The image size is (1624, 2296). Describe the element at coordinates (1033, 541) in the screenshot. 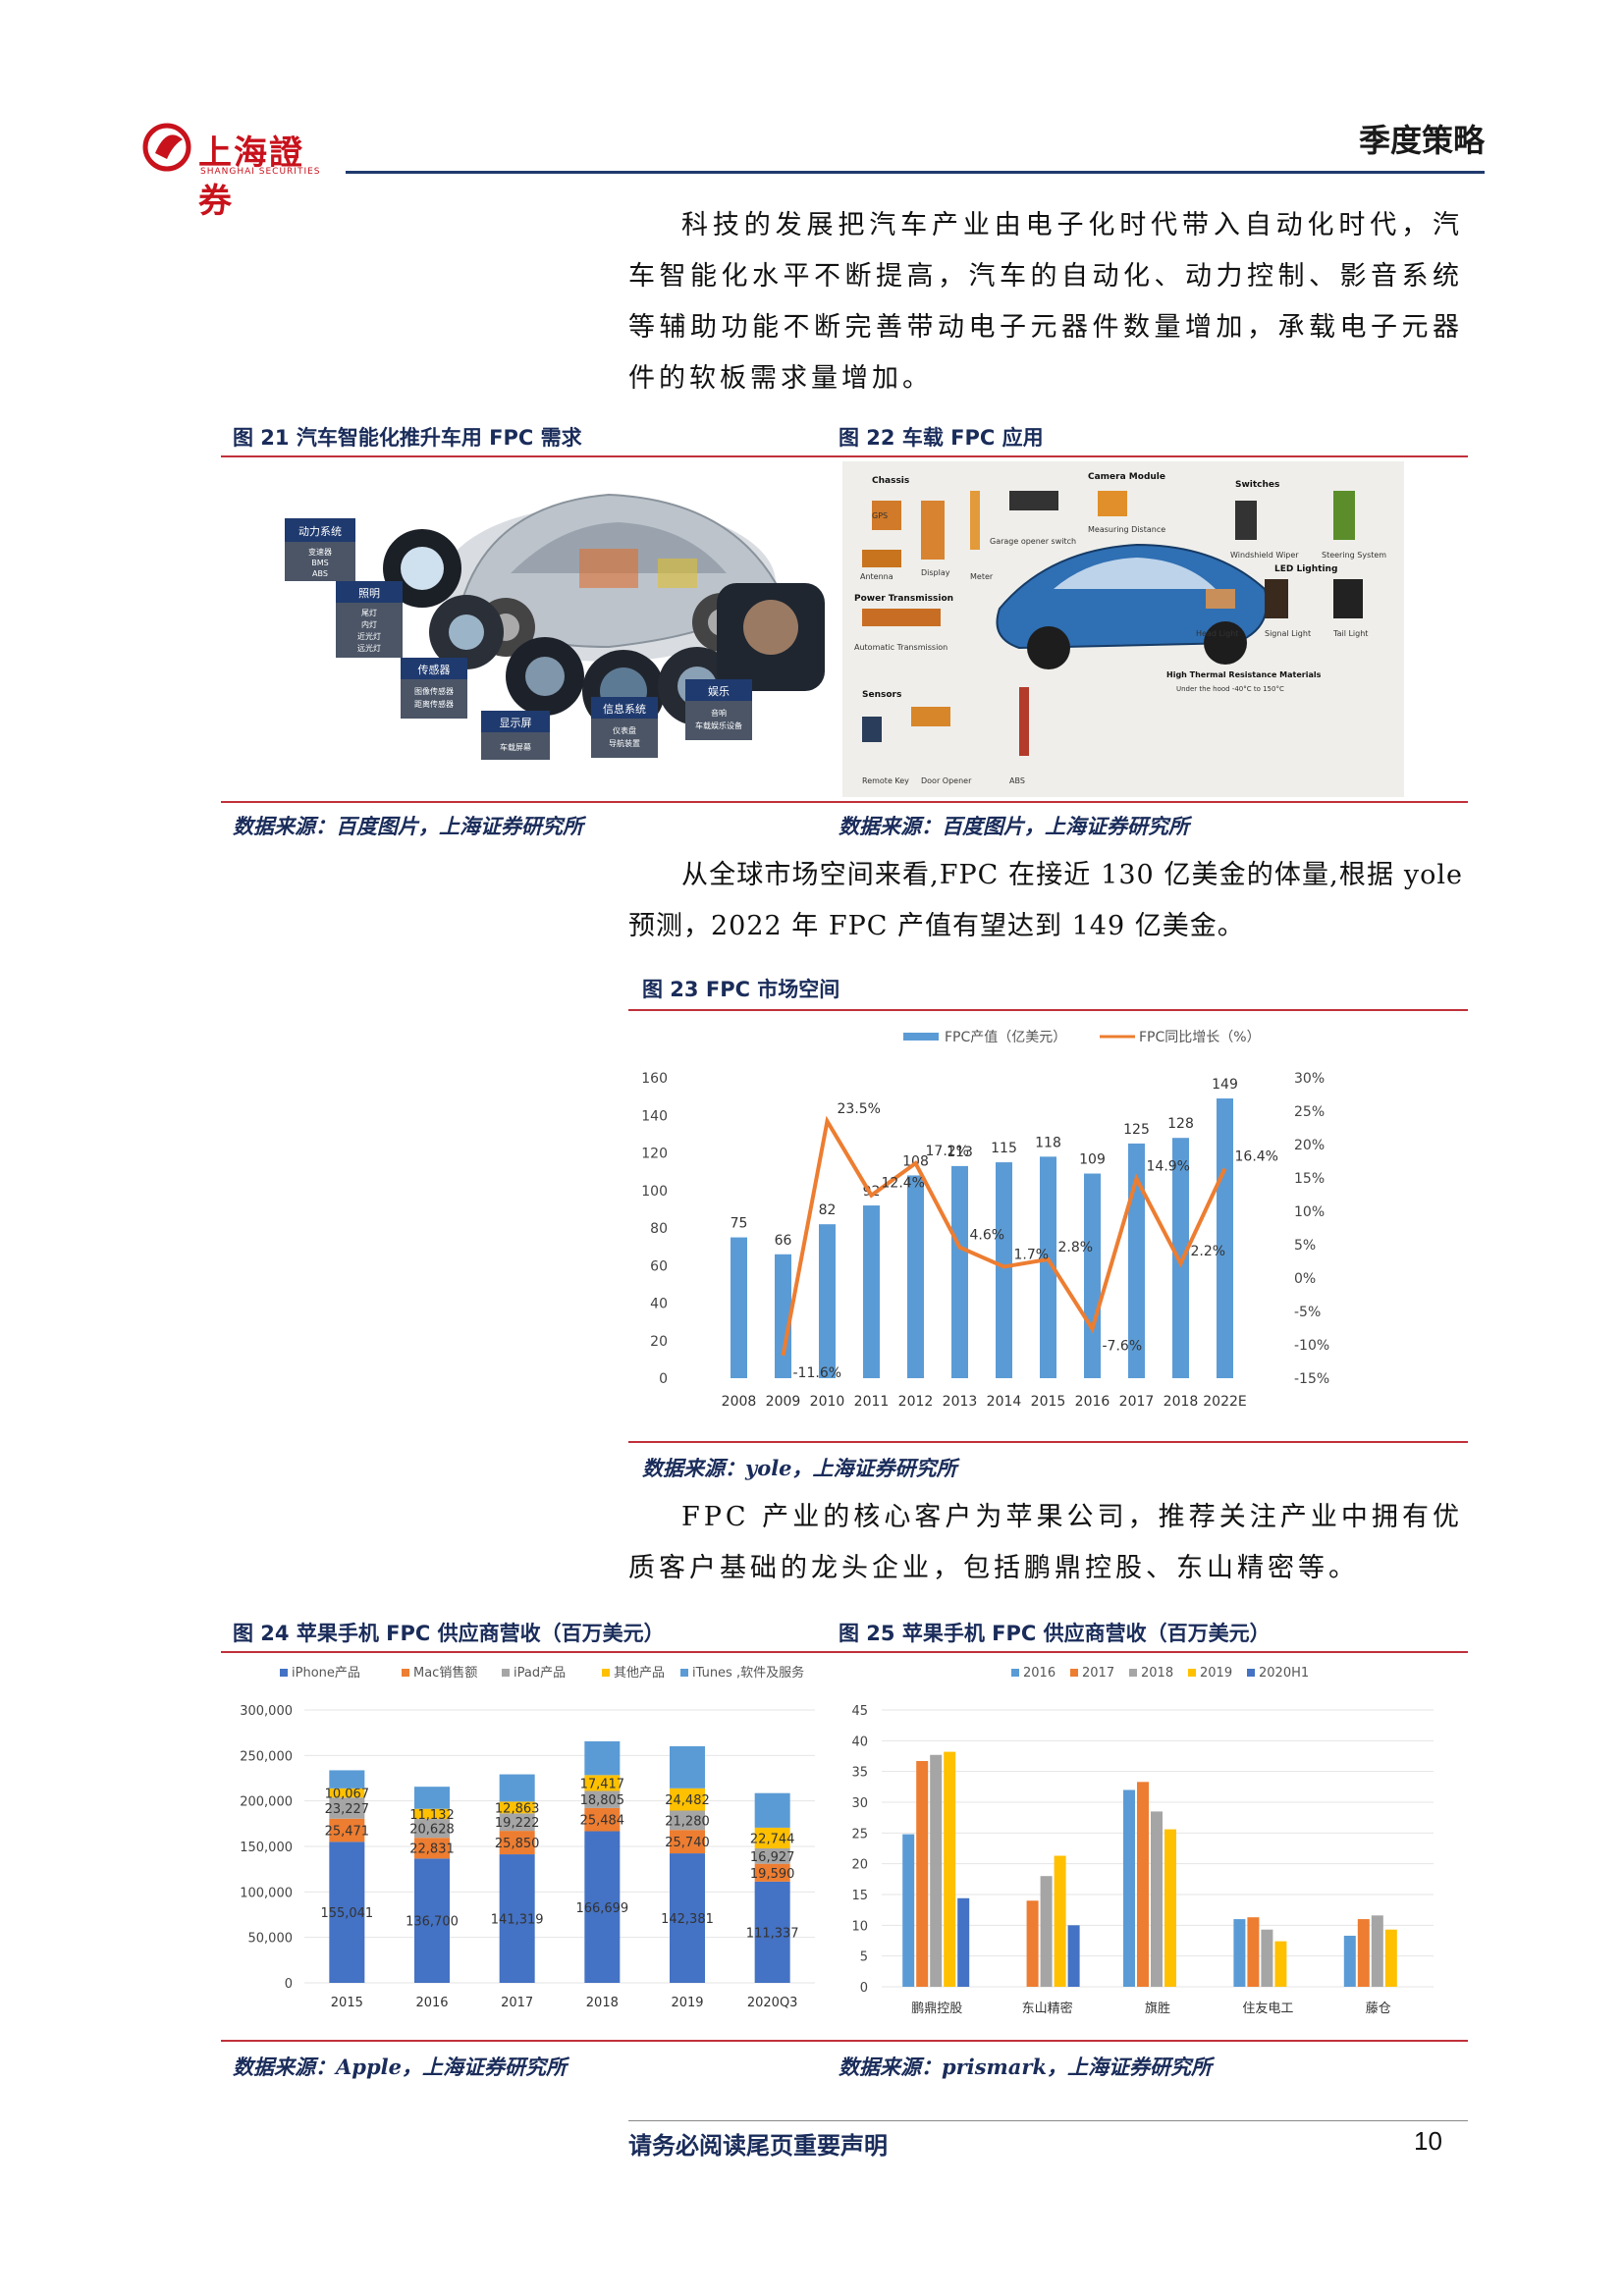

I see `fig22-garage-label: Garage opener switch` at that location.